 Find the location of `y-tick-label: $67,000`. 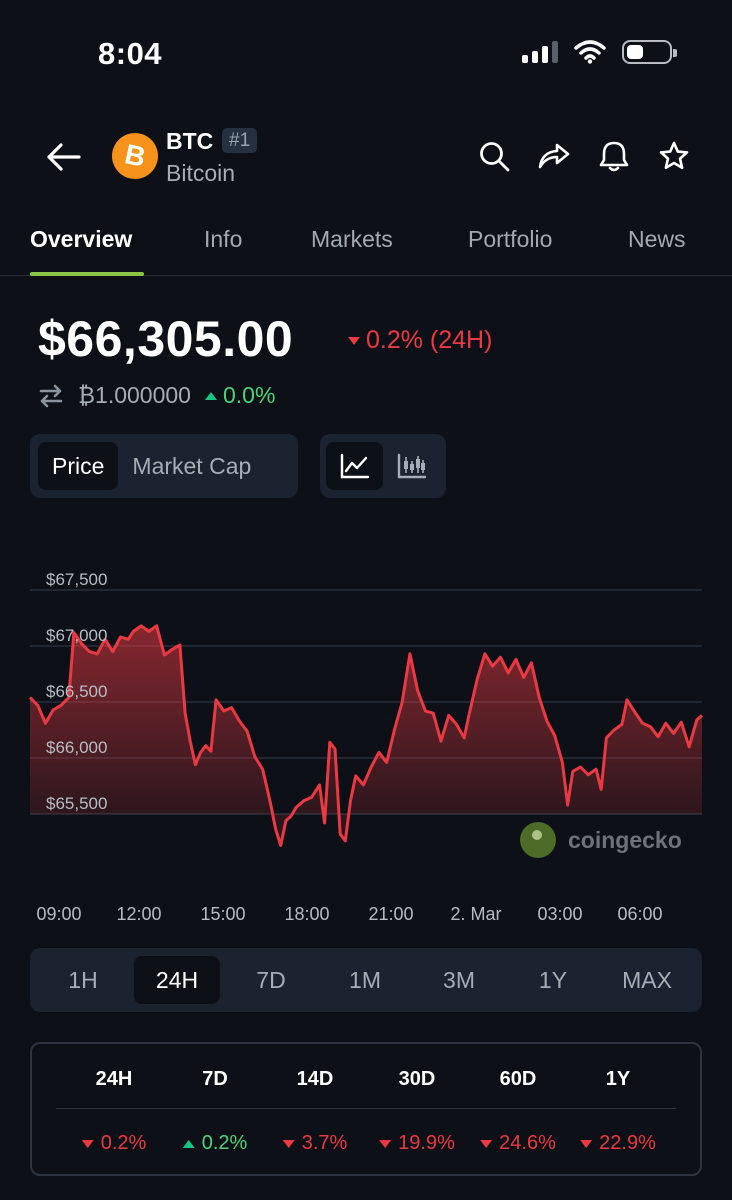

y-tick-label: $67,000 is located at coordinates (77, 635).